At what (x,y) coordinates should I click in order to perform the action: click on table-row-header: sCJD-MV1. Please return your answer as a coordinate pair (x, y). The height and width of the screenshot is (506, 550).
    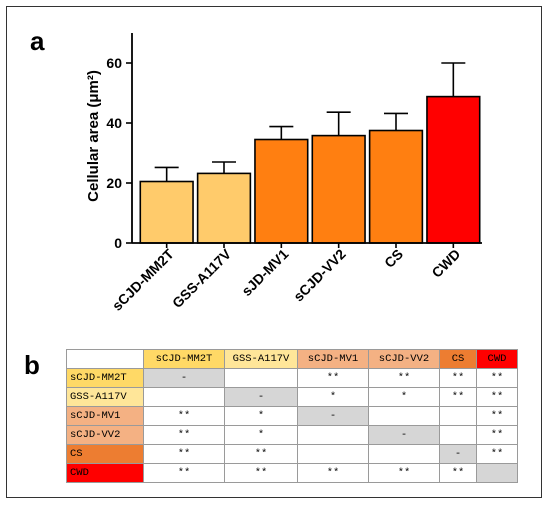
    Looking at the image, I should click on (105, 416).